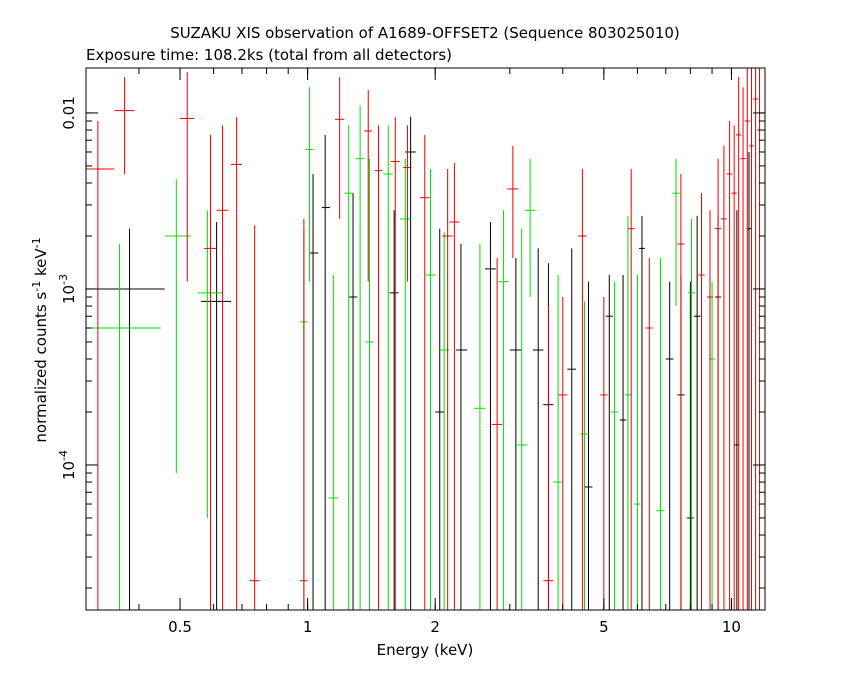  What do you see at coordinates (180, 627) in the screenshot?
I see `x-tick-label: 0.5` at bounding box center [180, 627].